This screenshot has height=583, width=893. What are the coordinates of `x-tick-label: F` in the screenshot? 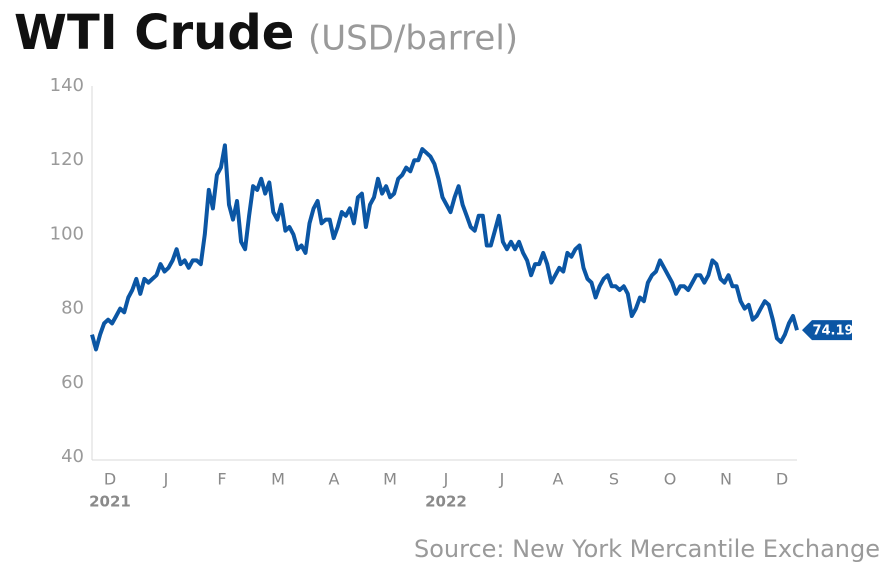 It's located at (221, 479).